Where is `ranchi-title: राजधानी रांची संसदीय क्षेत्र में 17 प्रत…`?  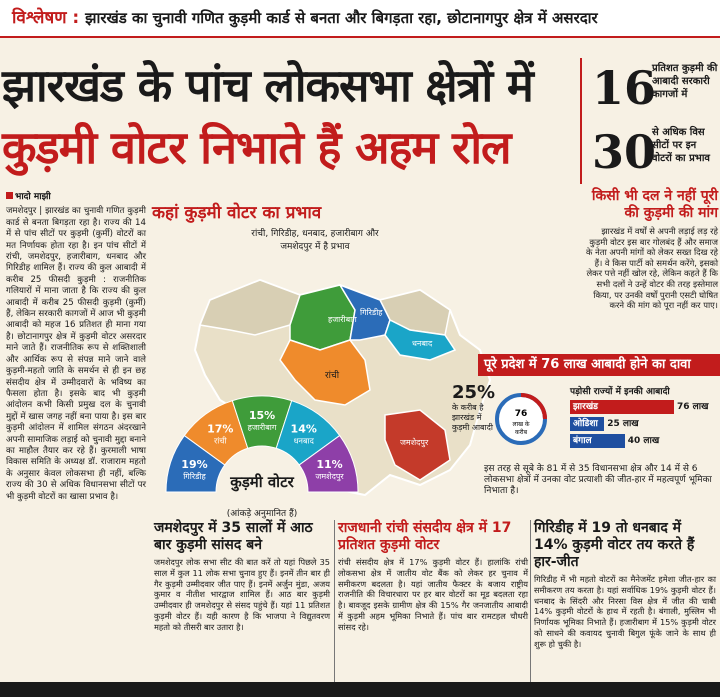 ranchi-title: राजधानी रांची संसदीय क्षेत्र में 17 प्रत… is located at coordinates (425, 536).